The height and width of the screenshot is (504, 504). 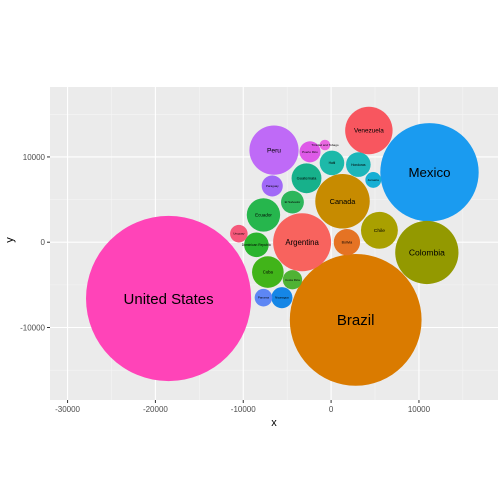 I want to click on bubble-label: Canada, so click(x=343, y=201).